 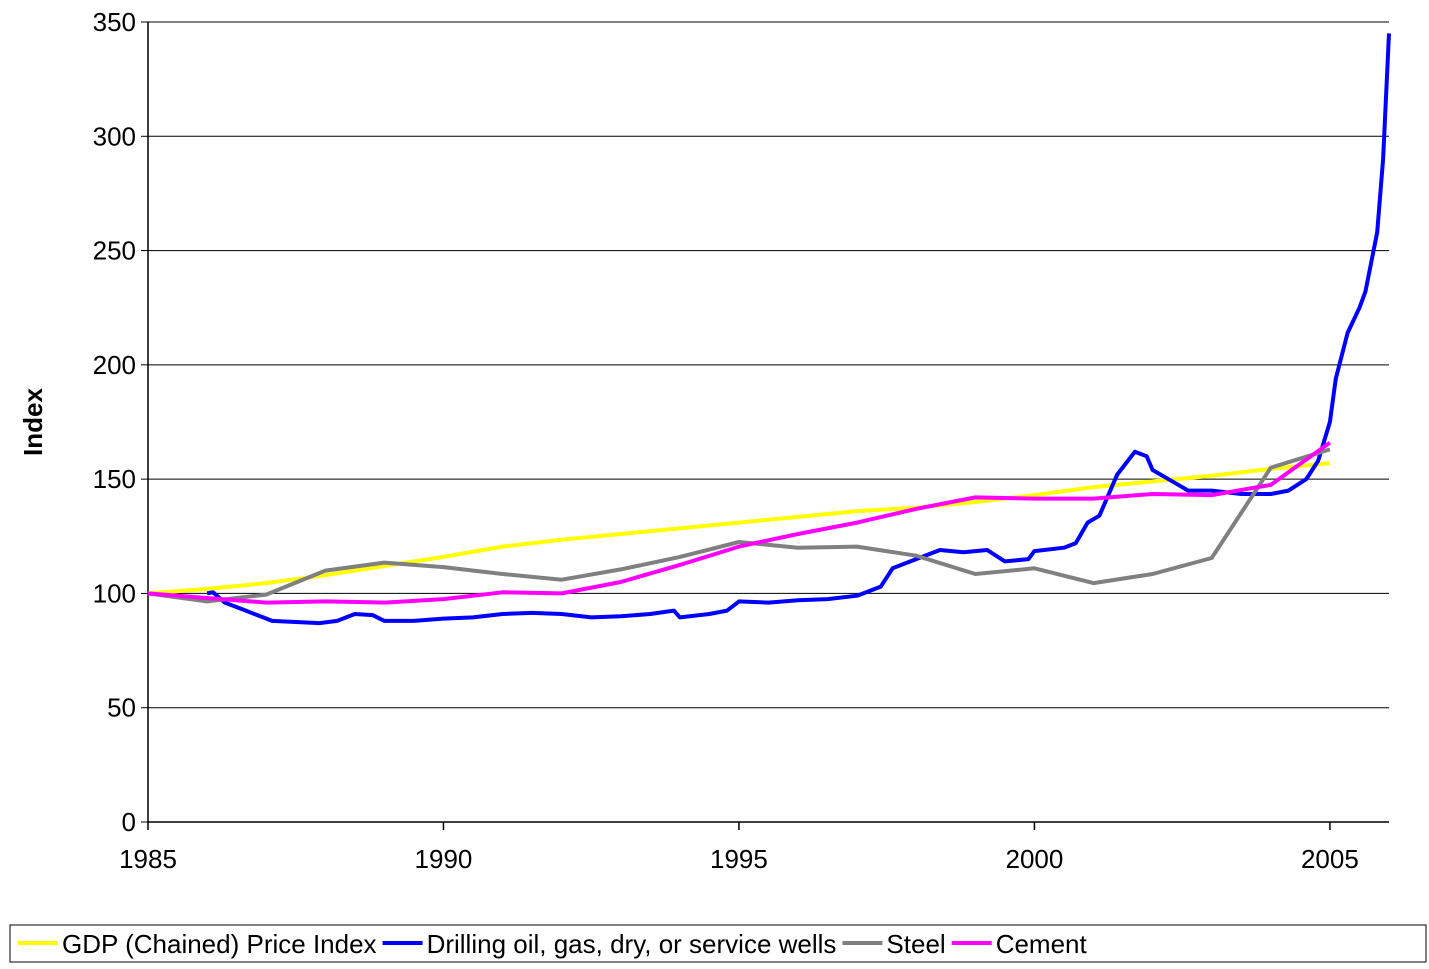 What do you see at coordinates (1330, 859) in the screenshot?
I see `x-tick-label: 2005` at bounding box center [1330, 859].